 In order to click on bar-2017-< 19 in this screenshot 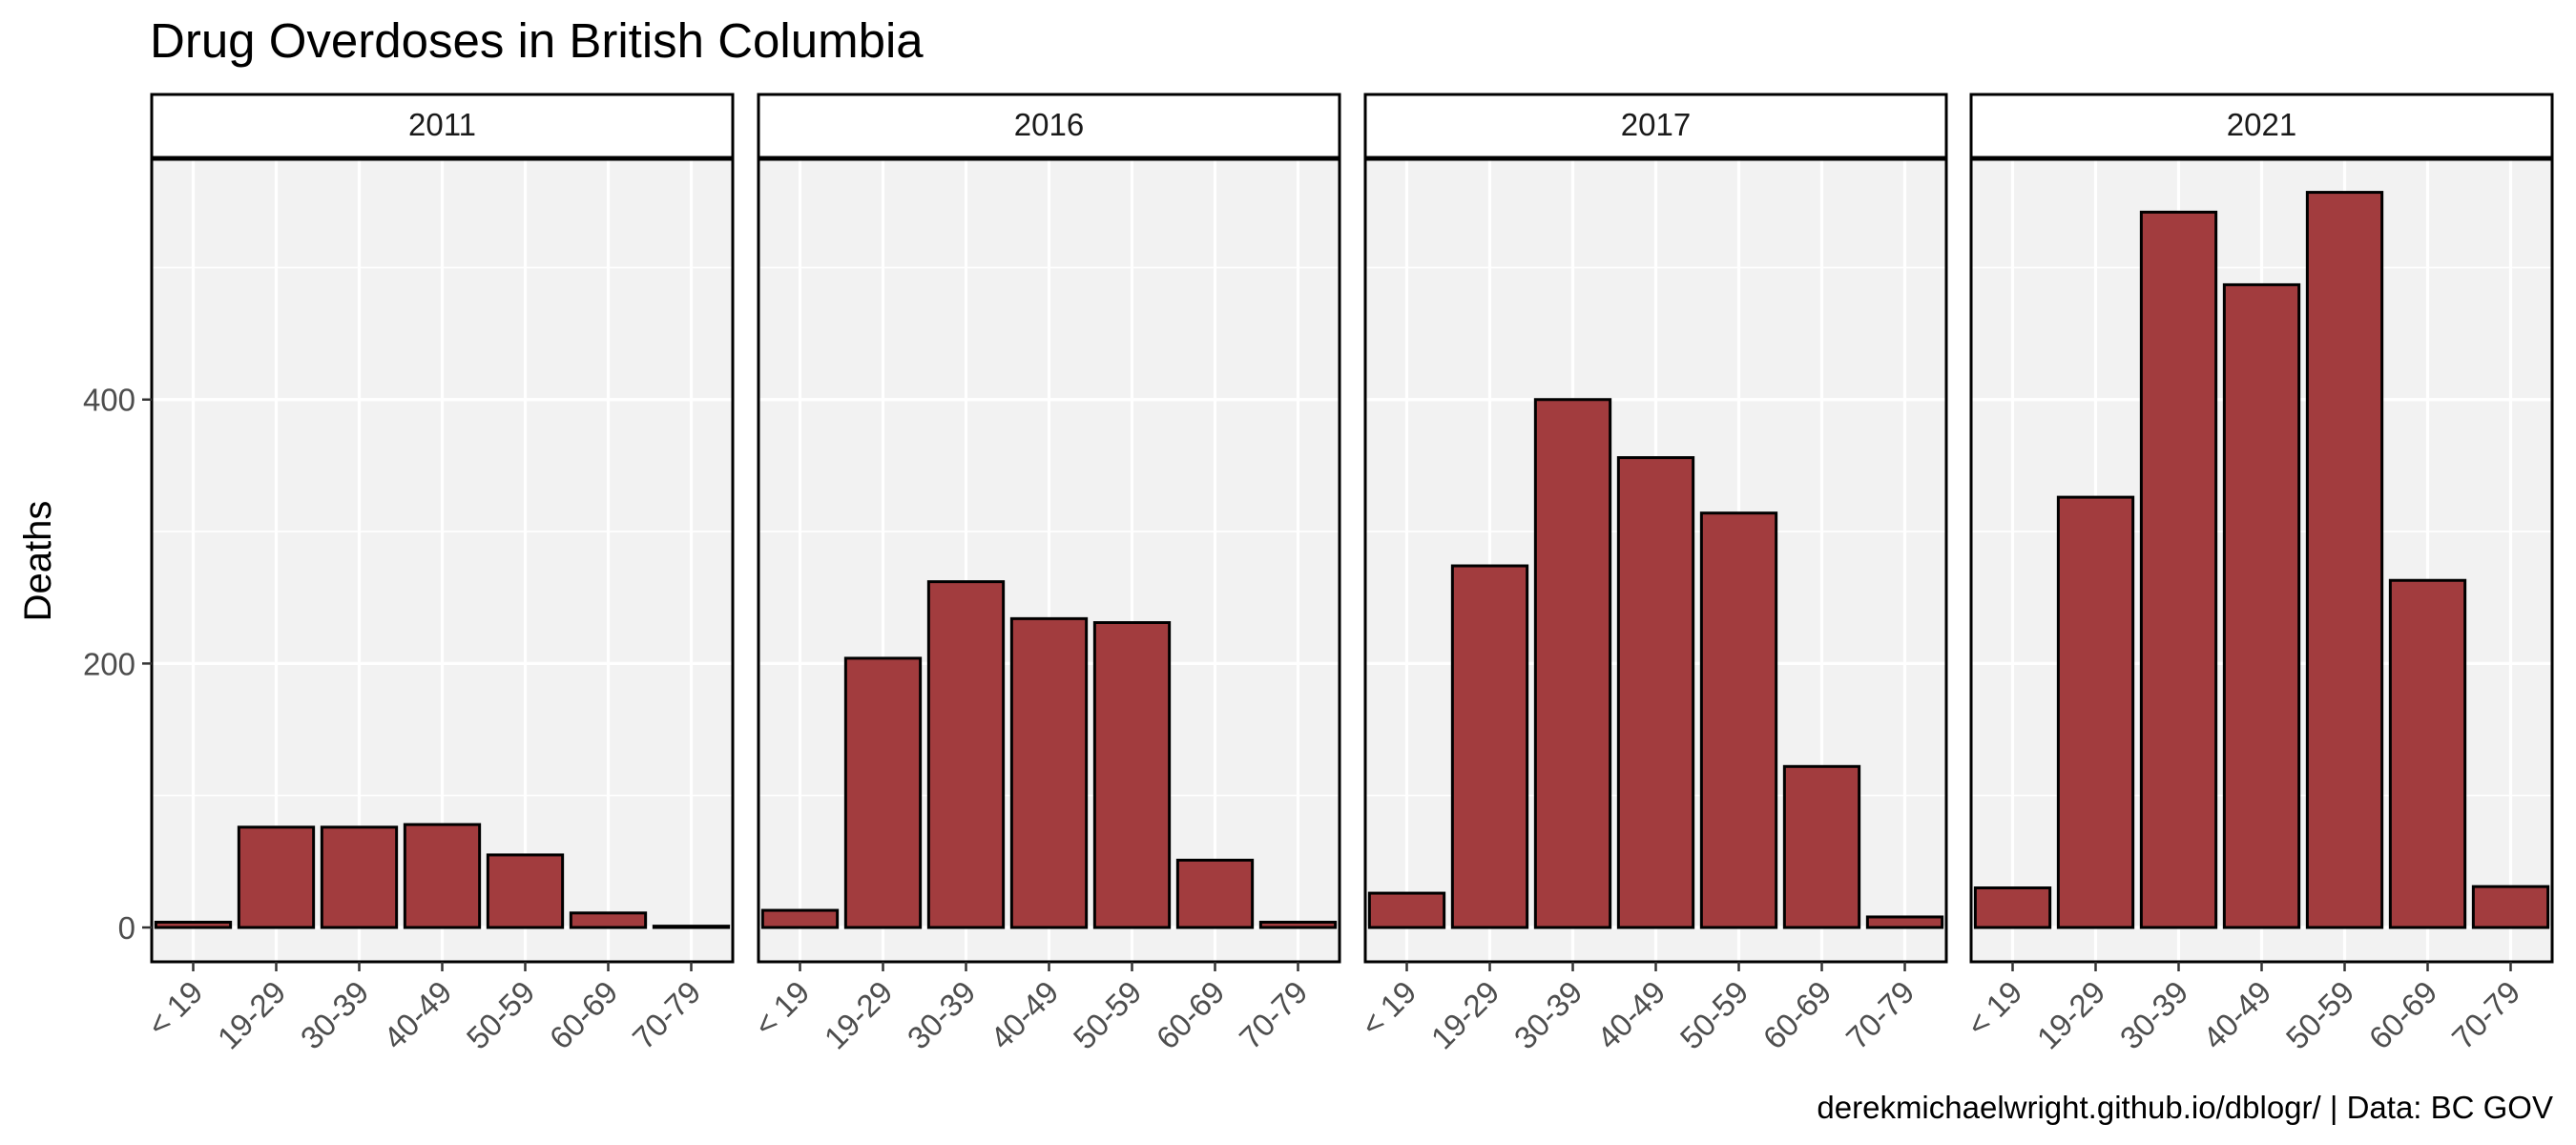, I will do `click(1406, 910)`.